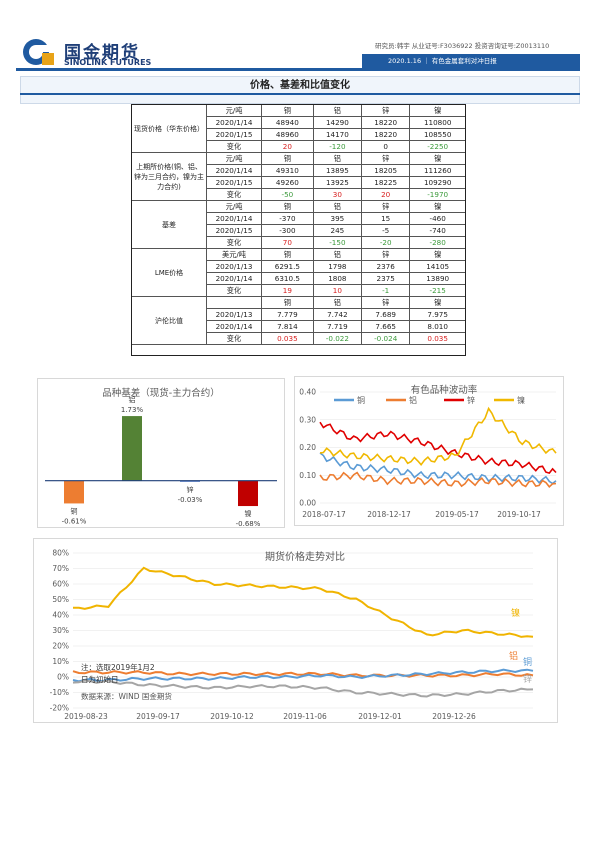 Image resolution: width=595 pixels, height=842 pixels. Describe the element at coordinates (437, 266) in the screenshot. I see `value-cell: 14105` at that location.